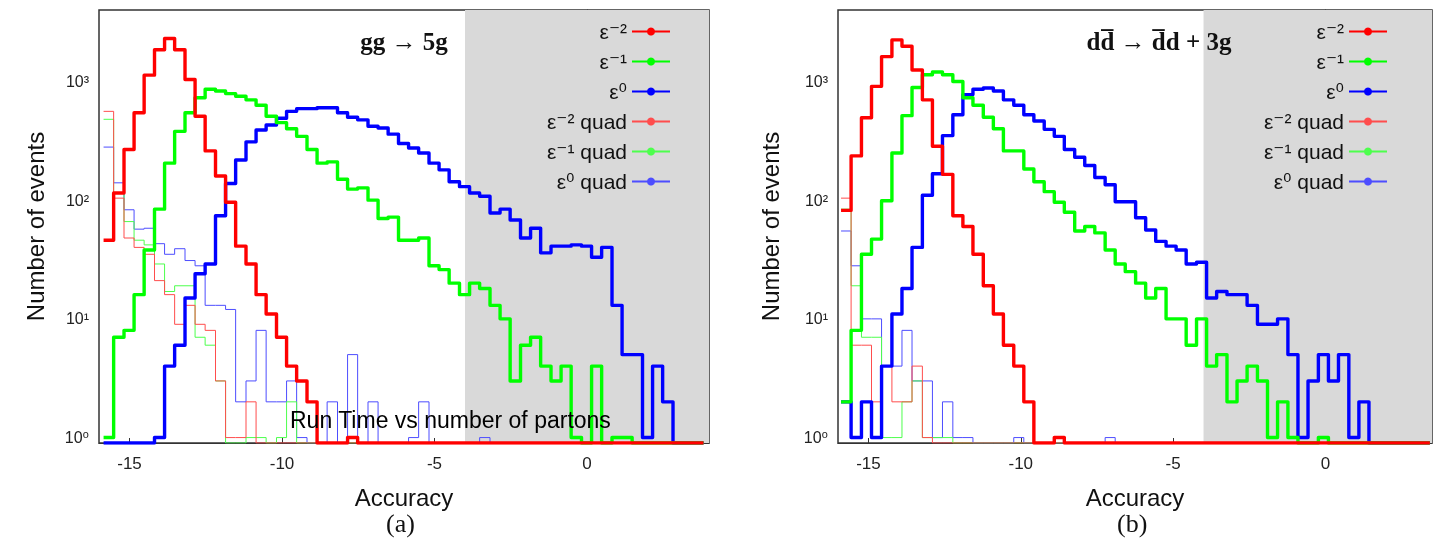 This screenshot has width=1433, height=556. What do you see at coordinates (1159, 41) in the screenshot?
I see `text: dd̅ → d̅d + 3g` at bounding box center [1159, 41].